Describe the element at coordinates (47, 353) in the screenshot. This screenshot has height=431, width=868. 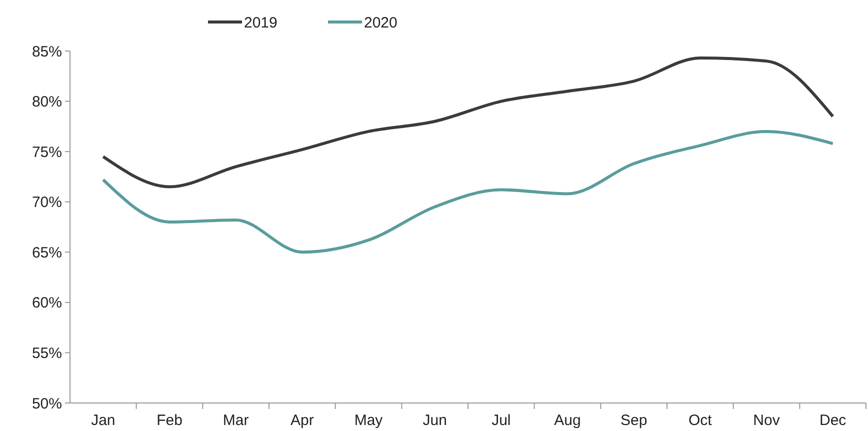
I see `y-tick-label: 55%` at that location.